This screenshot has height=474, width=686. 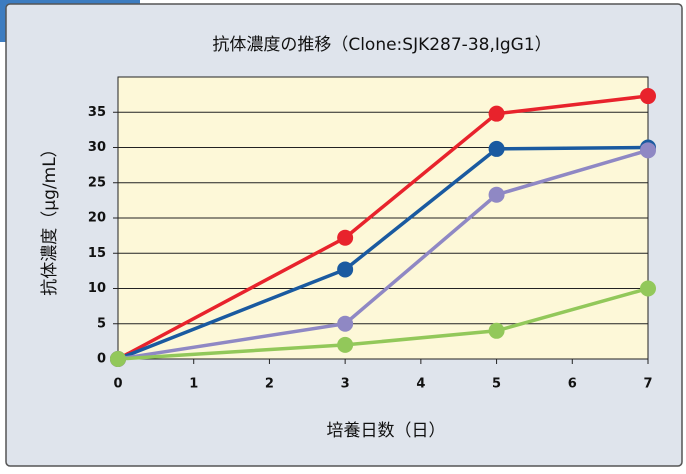 What do you see at coordinates (345, 384) in the screenshot?
I see `x-tick-label: 3` at bounding box center [345, 384].